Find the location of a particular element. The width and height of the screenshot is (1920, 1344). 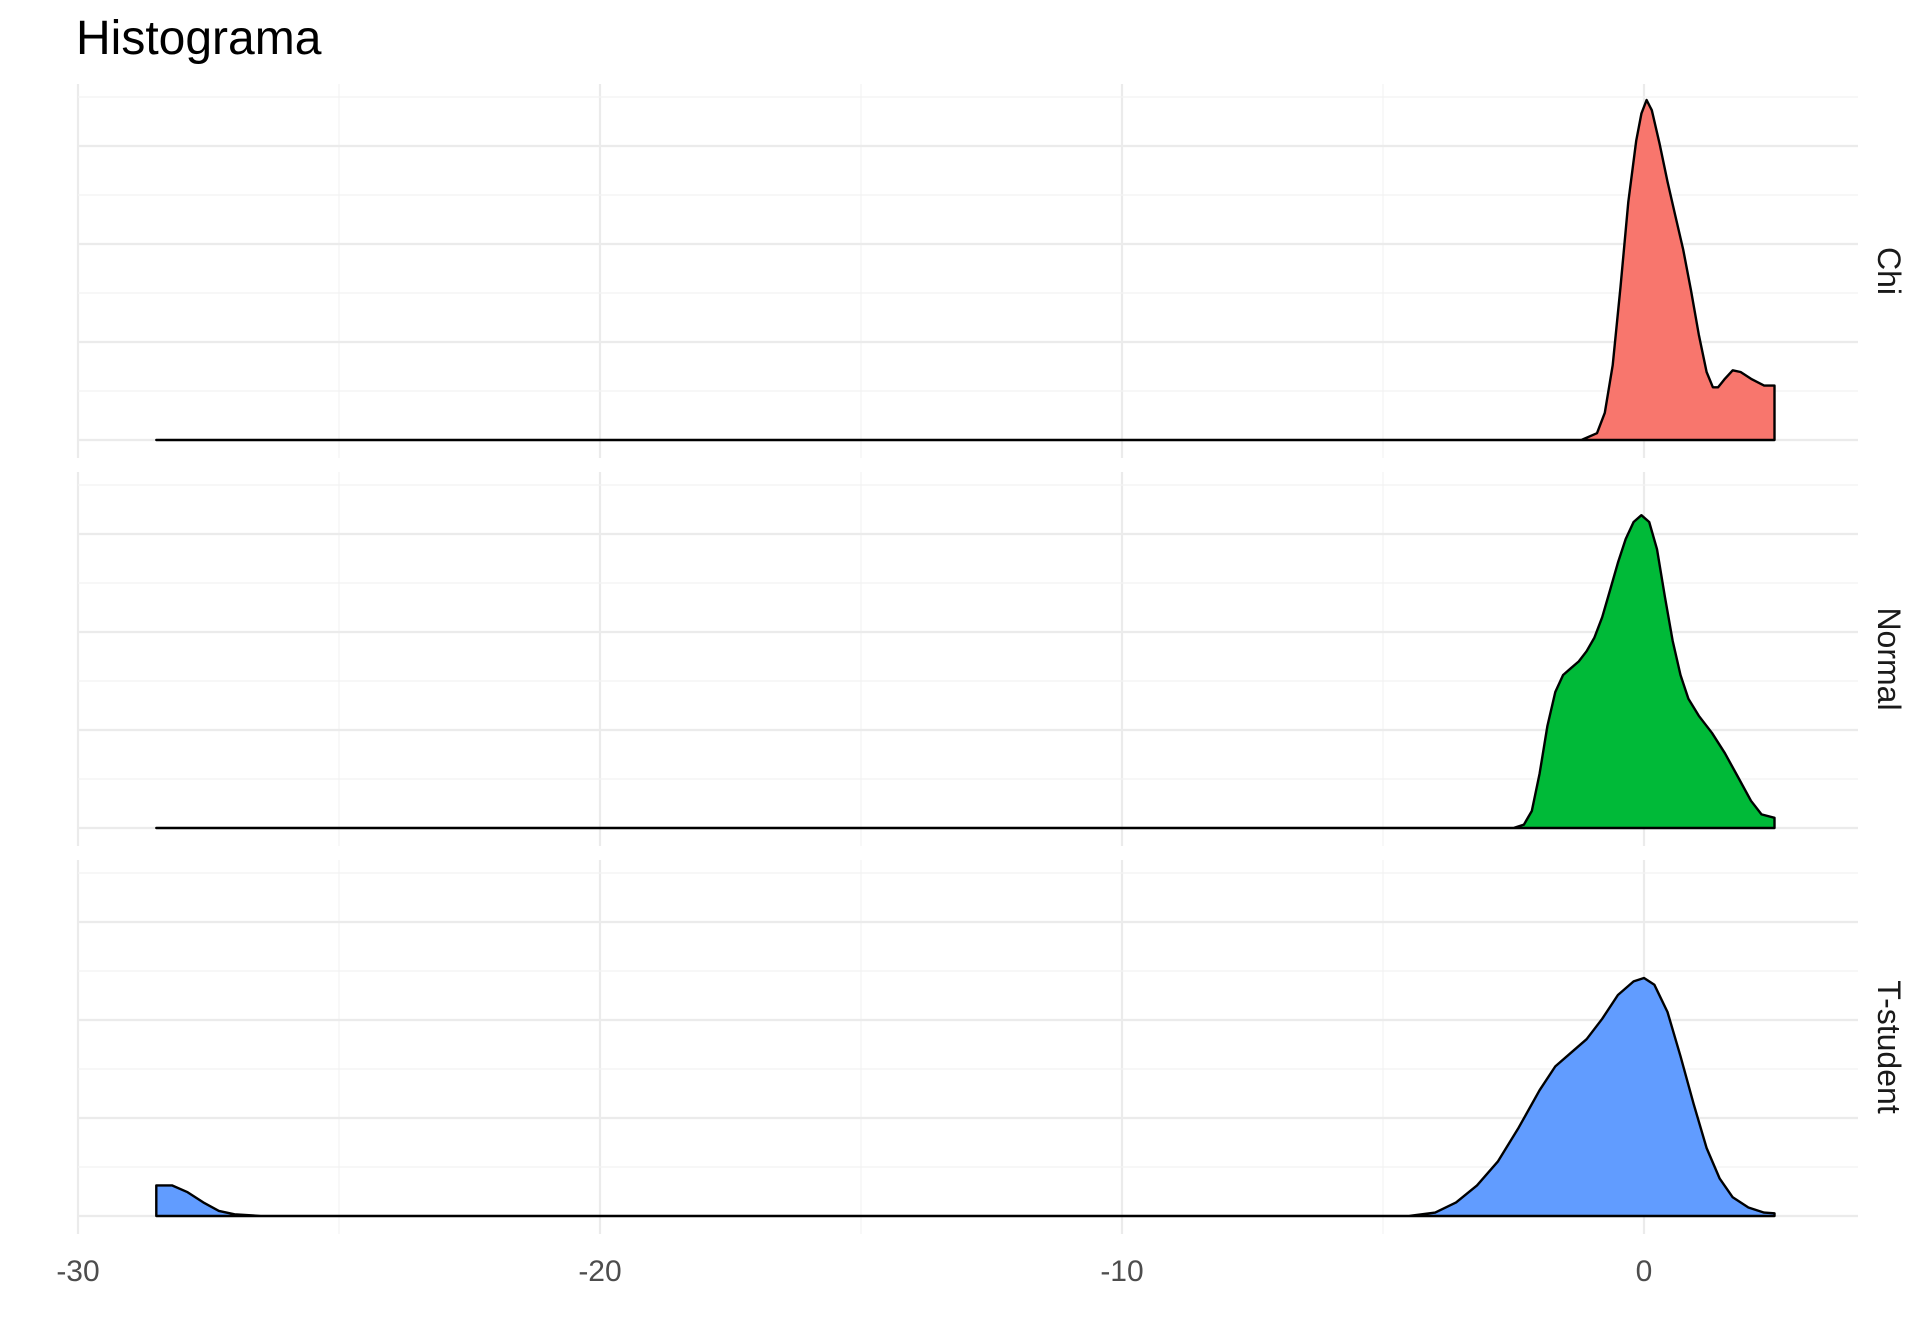

strip-label-t-student: T-student is located at coordinates (1889, 1047).